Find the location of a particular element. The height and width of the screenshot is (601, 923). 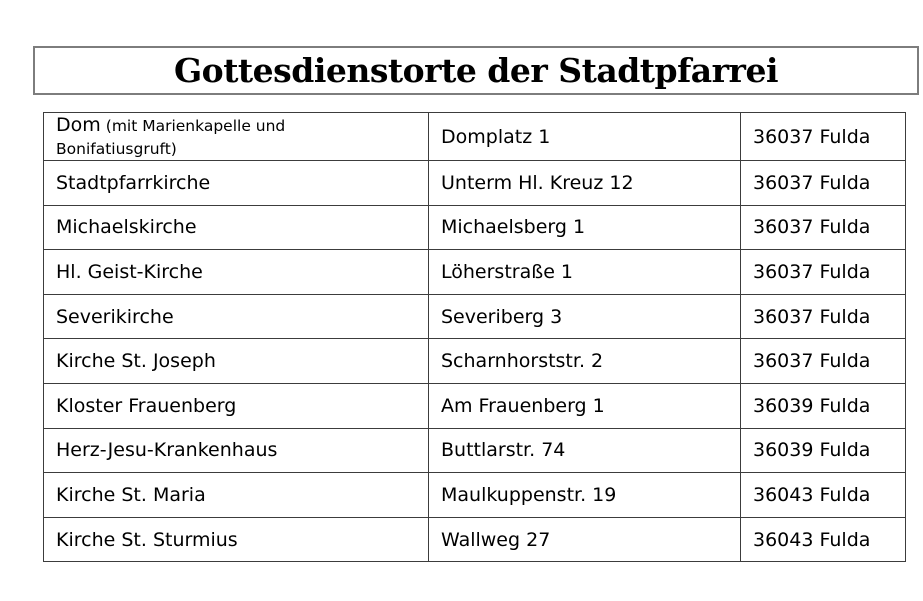

church-name-wrap: Hl. Geist-Kirche is located at coordinates (214, 272).